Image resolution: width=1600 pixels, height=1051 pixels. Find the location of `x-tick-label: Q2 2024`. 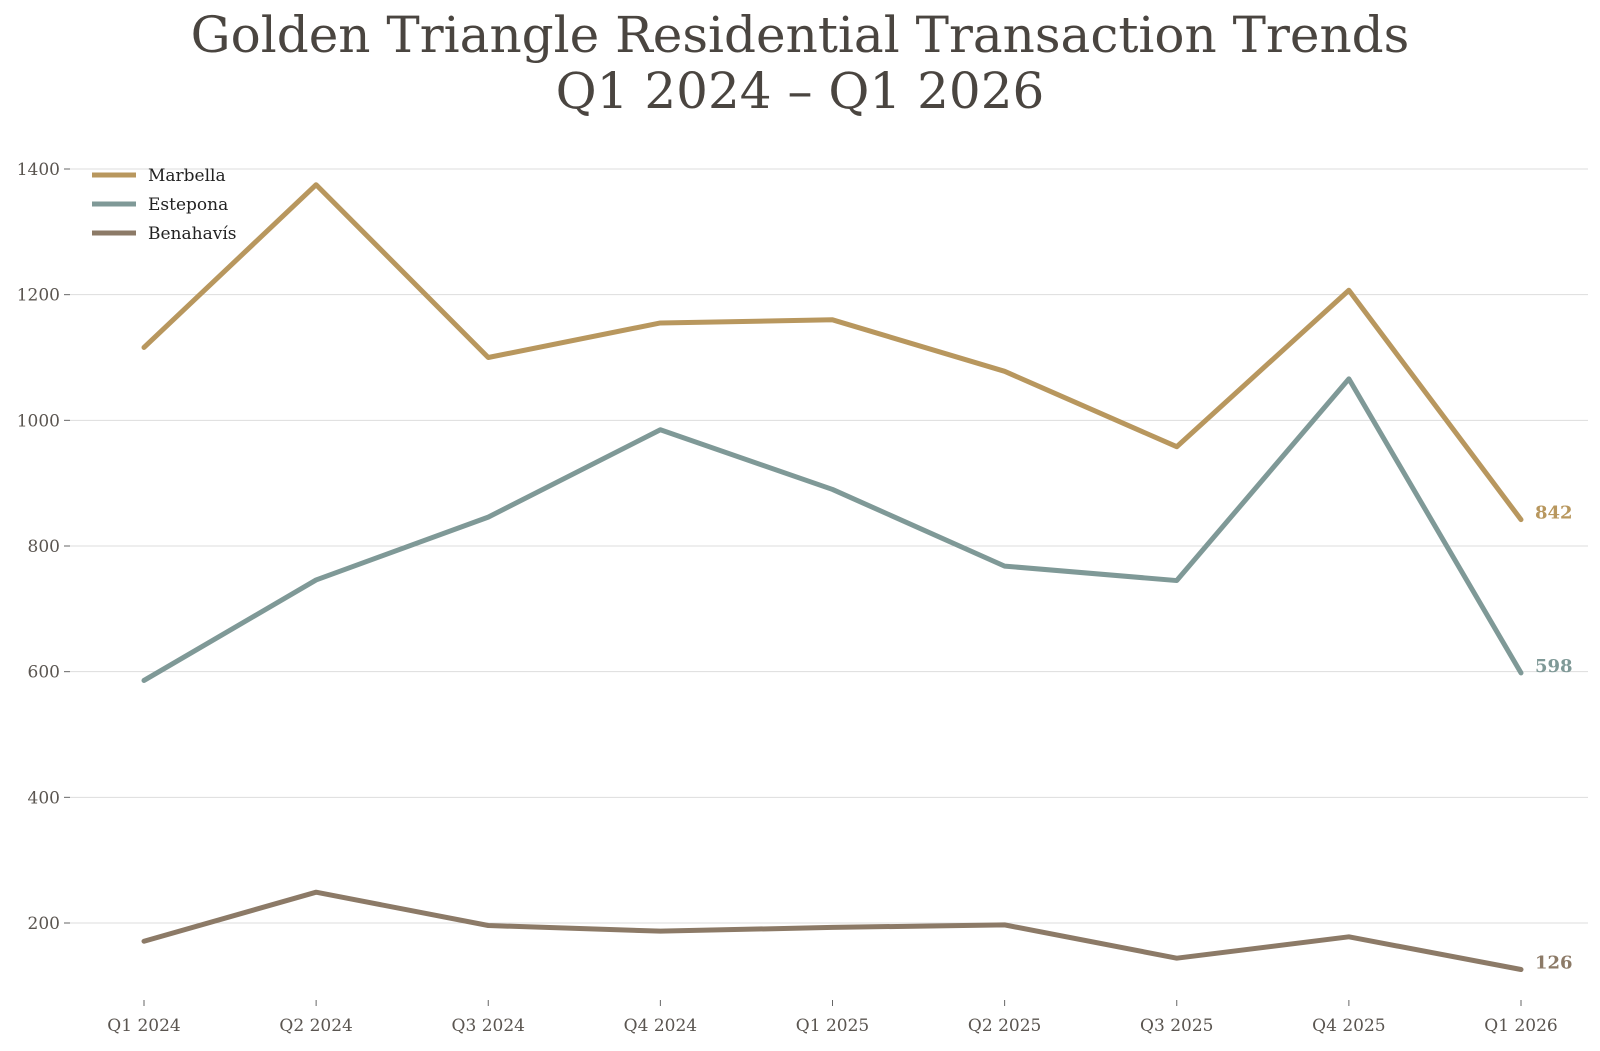

x-tick-label: Q2 2024 is located at coordinates (315, 1026).